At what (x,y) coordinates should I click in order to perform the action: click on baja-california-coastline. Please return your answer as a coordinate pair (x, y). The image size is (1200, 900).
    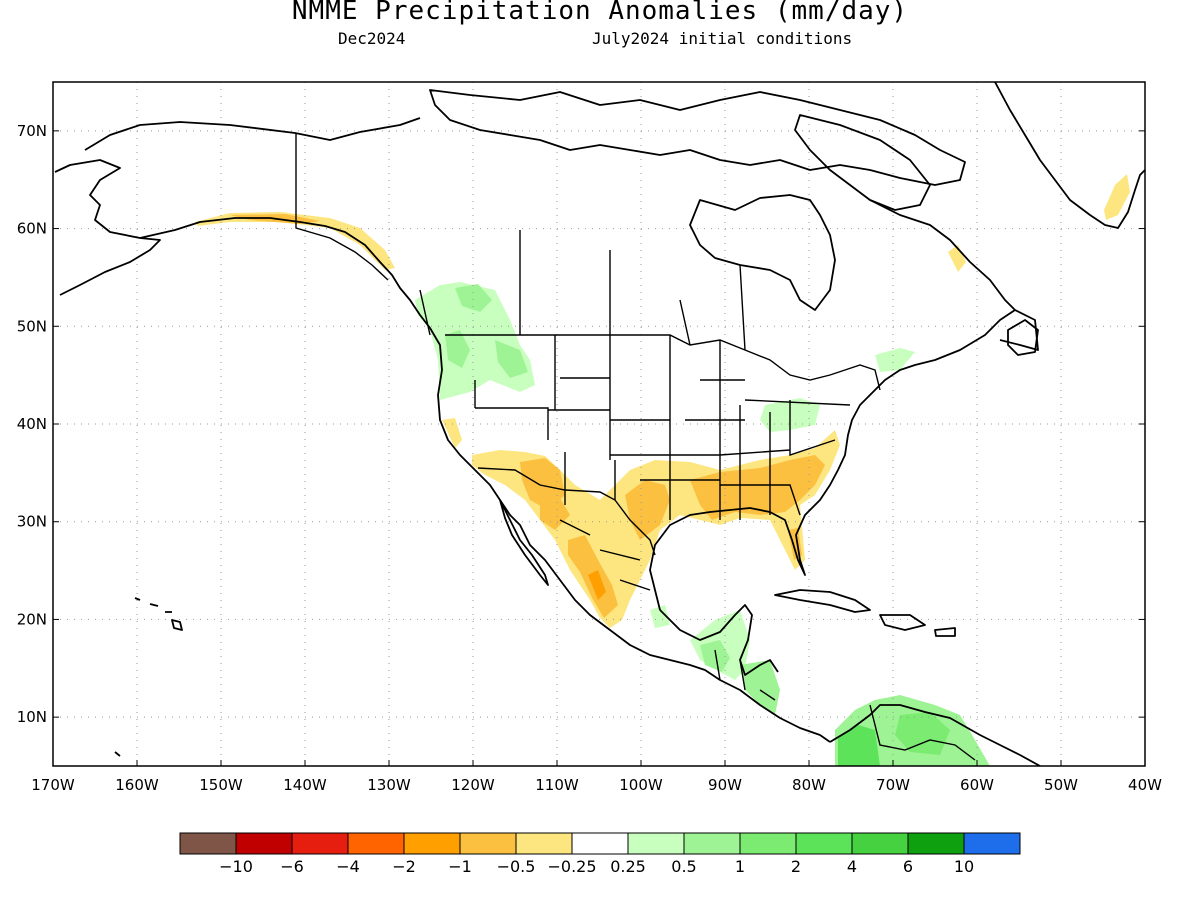
    Looking at the image, I should click on (524, 542).